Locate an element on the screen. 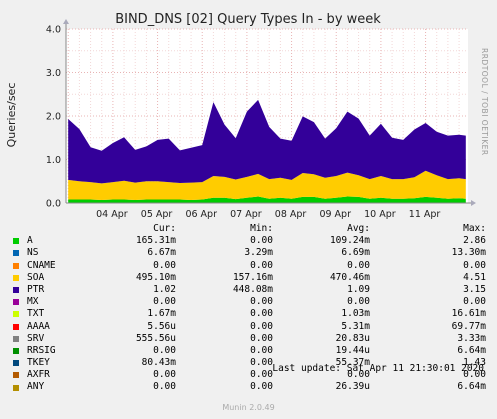  legend-name: AXFR is located at coordinates (38, 375).